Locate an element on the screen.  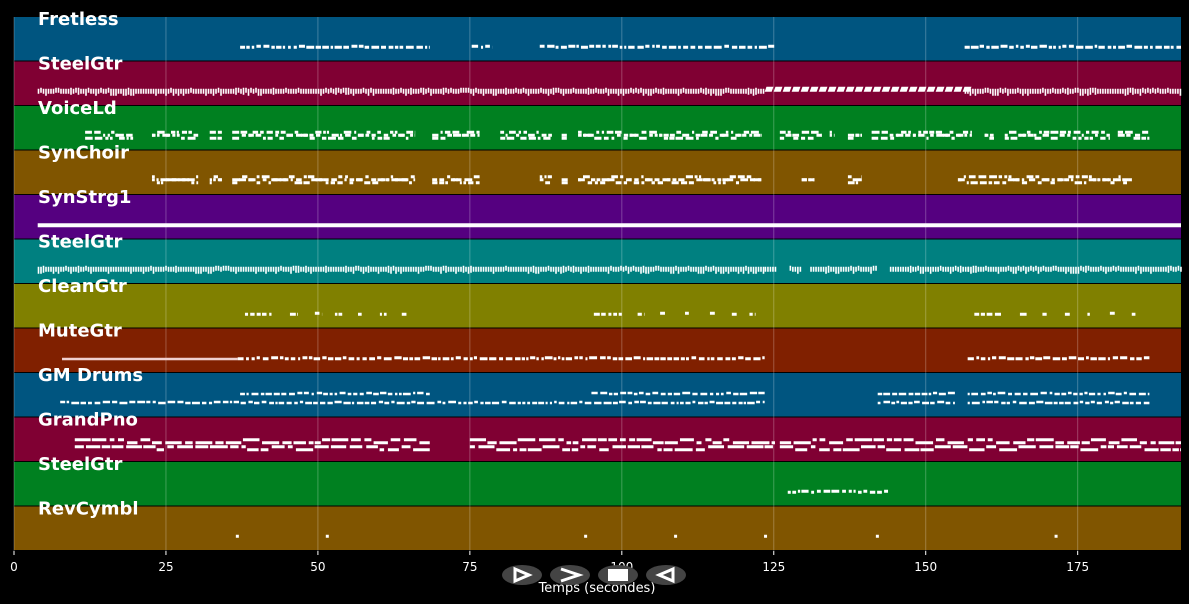
forward-button is located at coordinates (570, 575).